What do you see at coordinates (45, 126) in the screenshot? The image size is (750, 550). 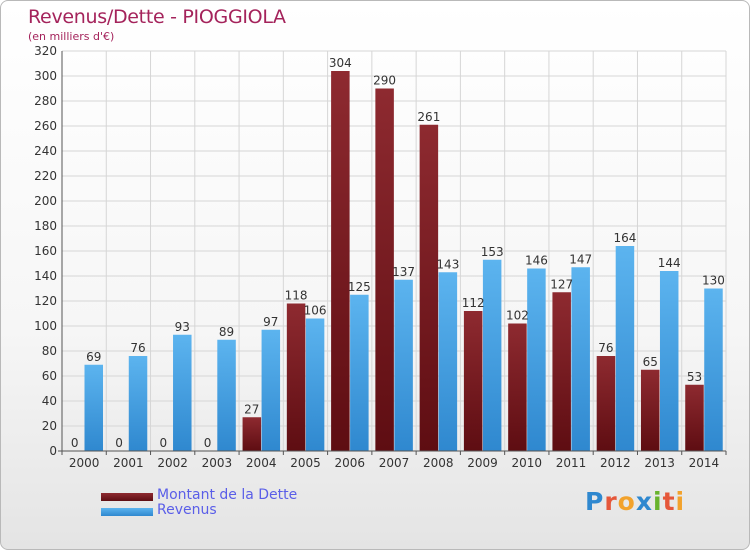 I see `y-tick-label: 260` at bounding box center [45, 126].